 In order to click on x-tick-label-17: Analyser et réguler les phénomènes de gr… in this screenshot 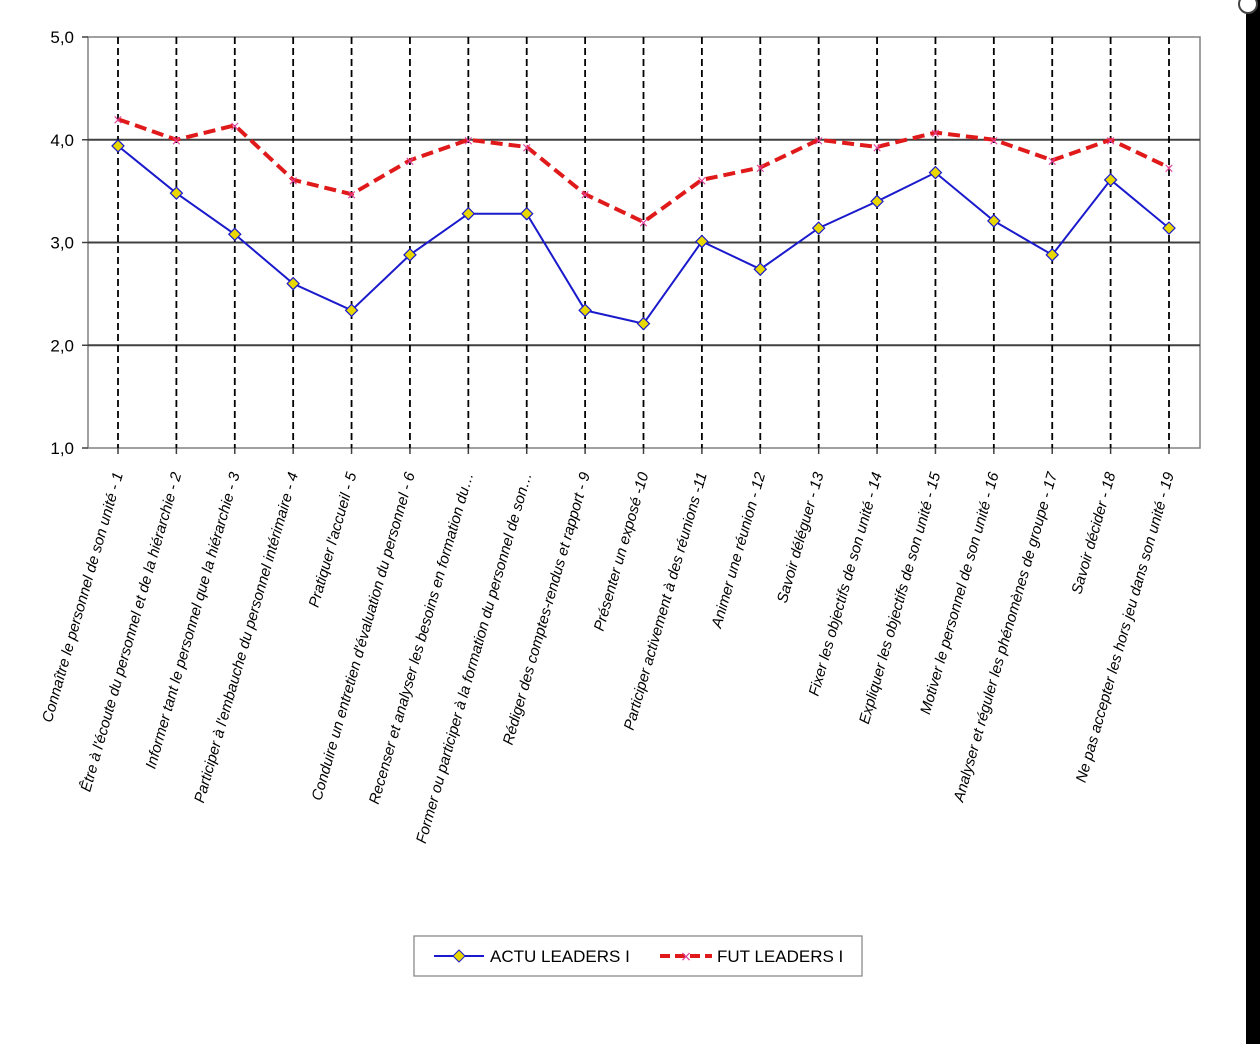, I will do `click(1005, 637)`.